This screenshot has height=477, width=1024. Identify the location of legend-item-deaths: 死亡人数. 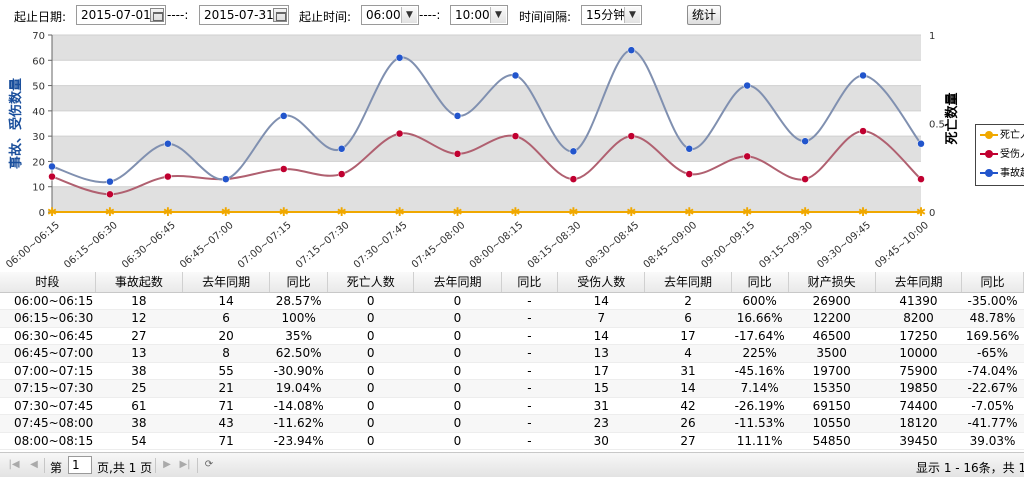
(1002, 136).